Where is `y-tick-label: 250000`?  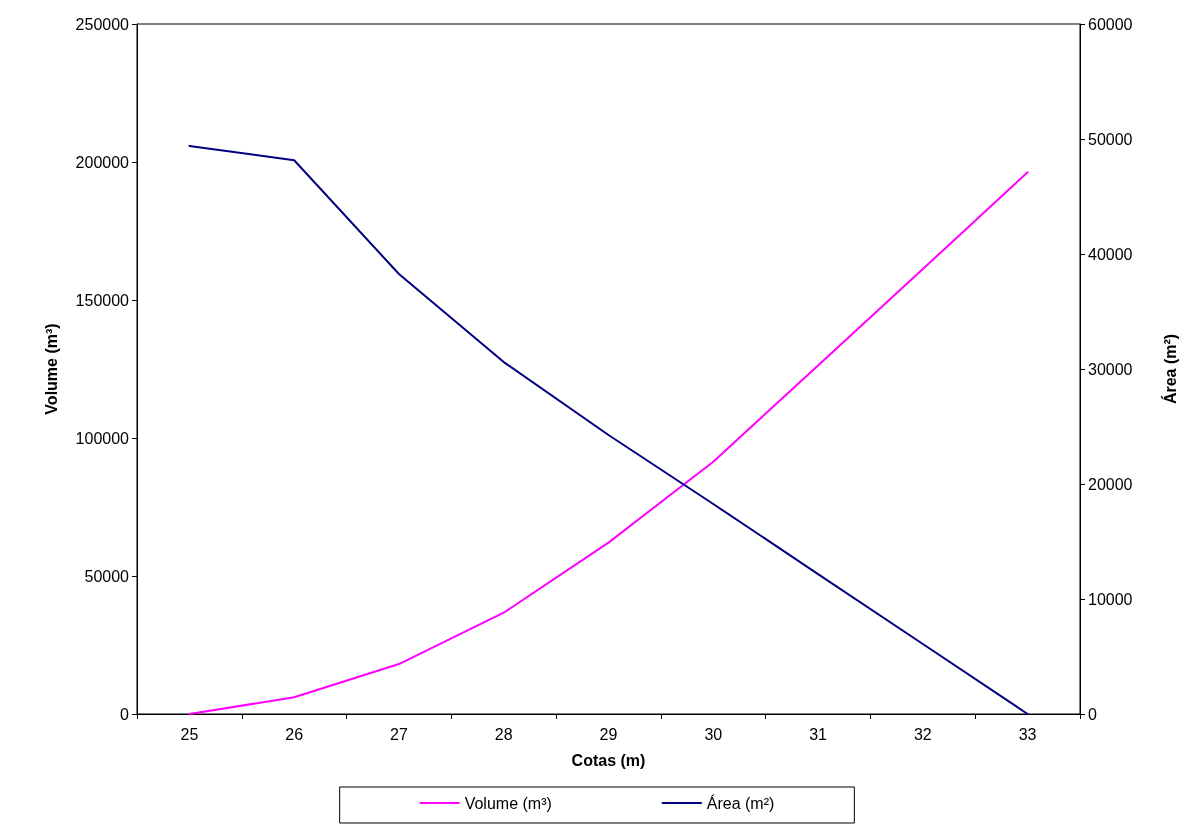 y-tick-label: 250000 is located at coordinates (102, 24).